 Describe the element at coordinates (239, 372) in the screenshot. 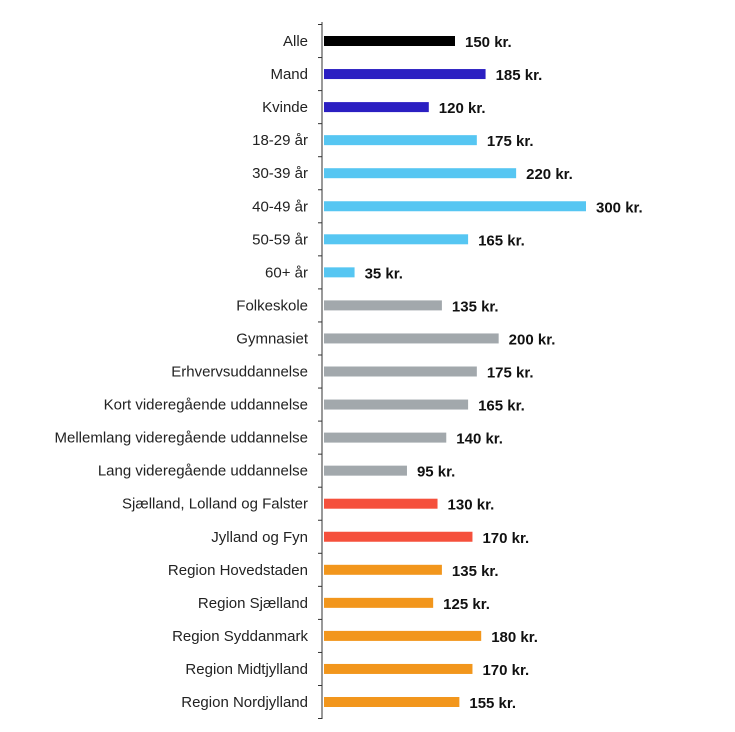

I see `category-label: Erhvervsuddannelse` at that location.